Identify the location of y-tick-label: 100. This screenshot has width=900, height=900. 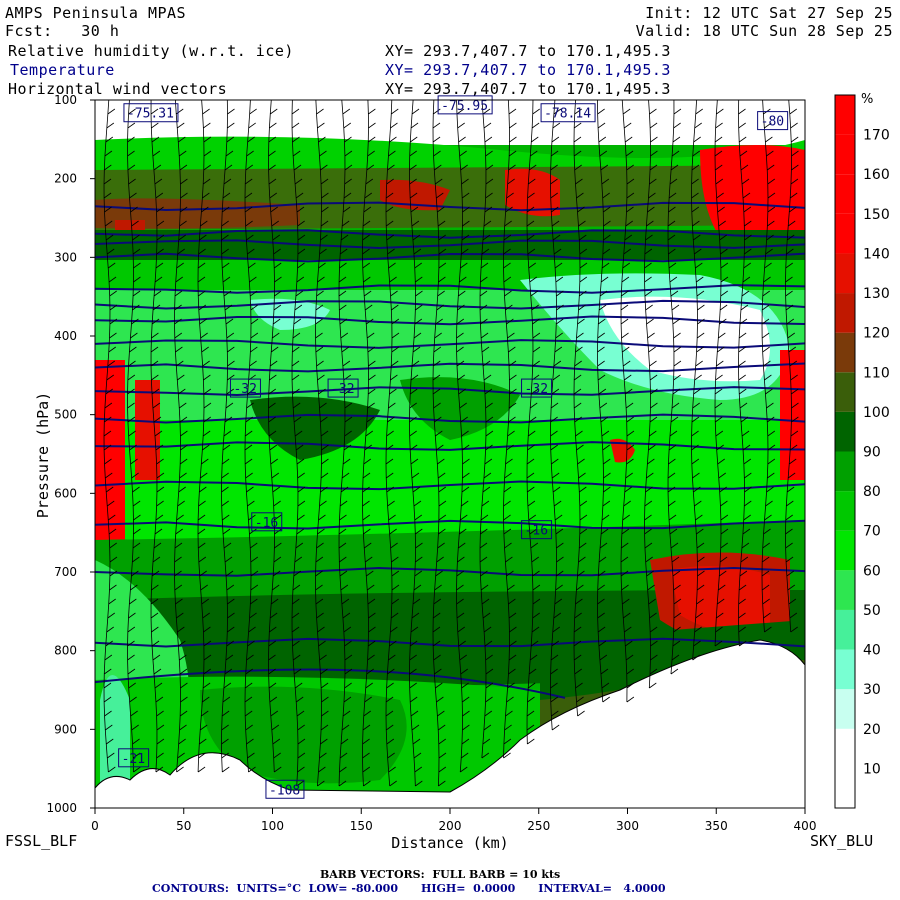
(65, 100).